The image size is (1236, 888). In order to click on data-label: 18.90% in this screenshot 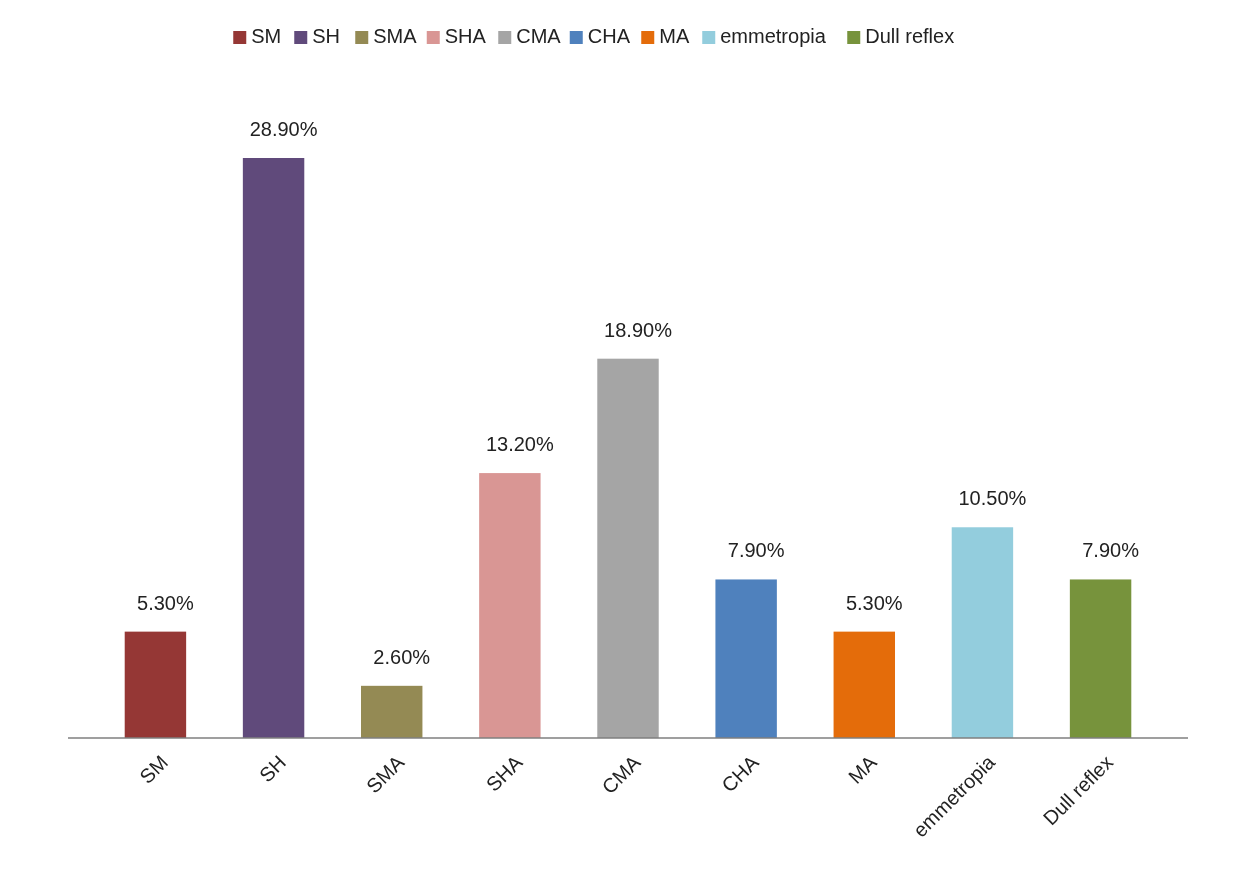, I will do `click(638, 329)`.